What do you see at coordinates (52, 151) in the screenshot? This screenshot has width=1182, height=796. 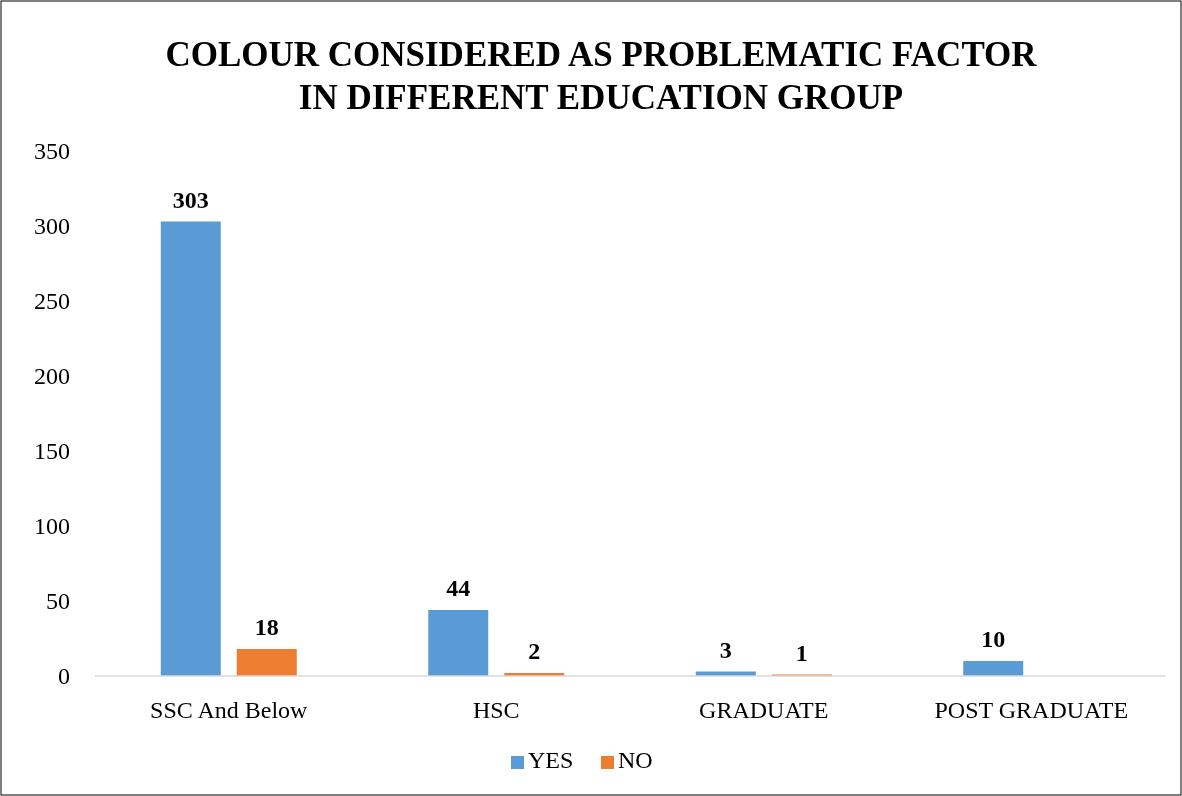 I see `y-tick-label: 350` at bounding box center [52, 151].